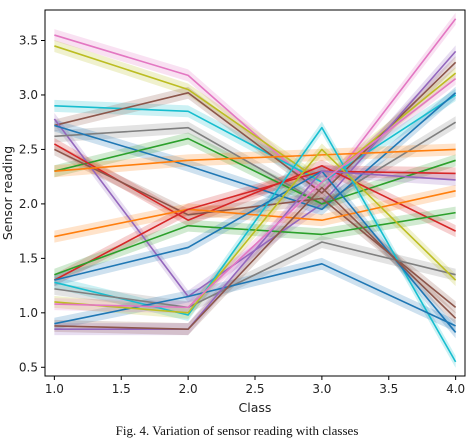 The width and height of the screenshot is (474, 444). I want to click on x-tick-label: 4.0, so click(455, 389).